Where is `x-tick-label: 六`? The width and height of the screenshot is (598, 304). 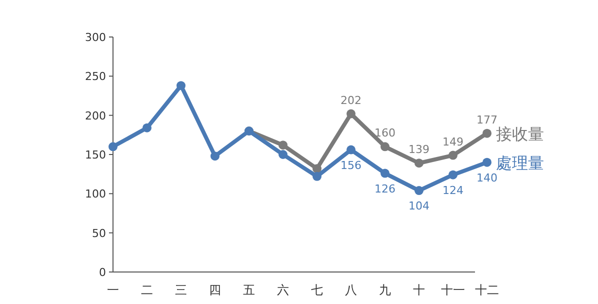
x-tick-label: 六 is located at coordinates (283, 290).